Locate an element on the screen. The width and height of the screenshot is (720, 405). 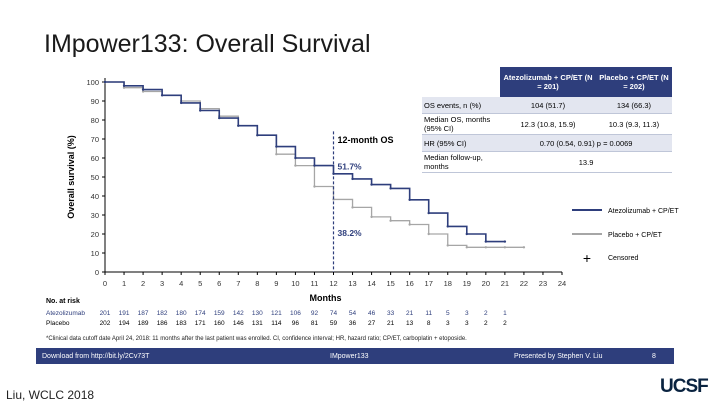
risk-value: 92 is located at coordinates (315, 313).